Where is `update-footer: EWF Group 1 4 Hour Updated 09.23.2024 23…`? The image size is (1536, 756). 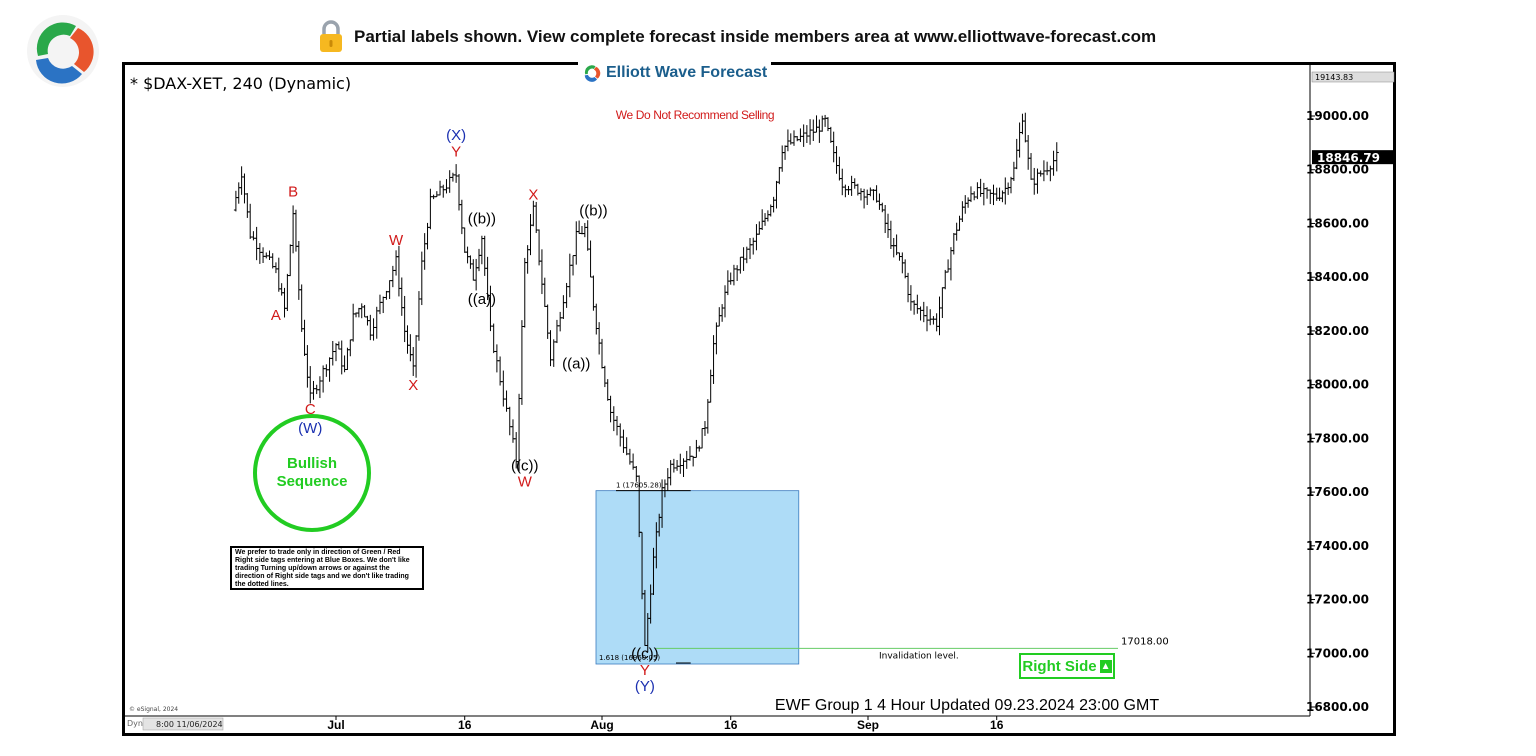 update-footer: EWF Group 1 4 Hour Updated 09.23.2024 23… is located at coordinates (967, 705).